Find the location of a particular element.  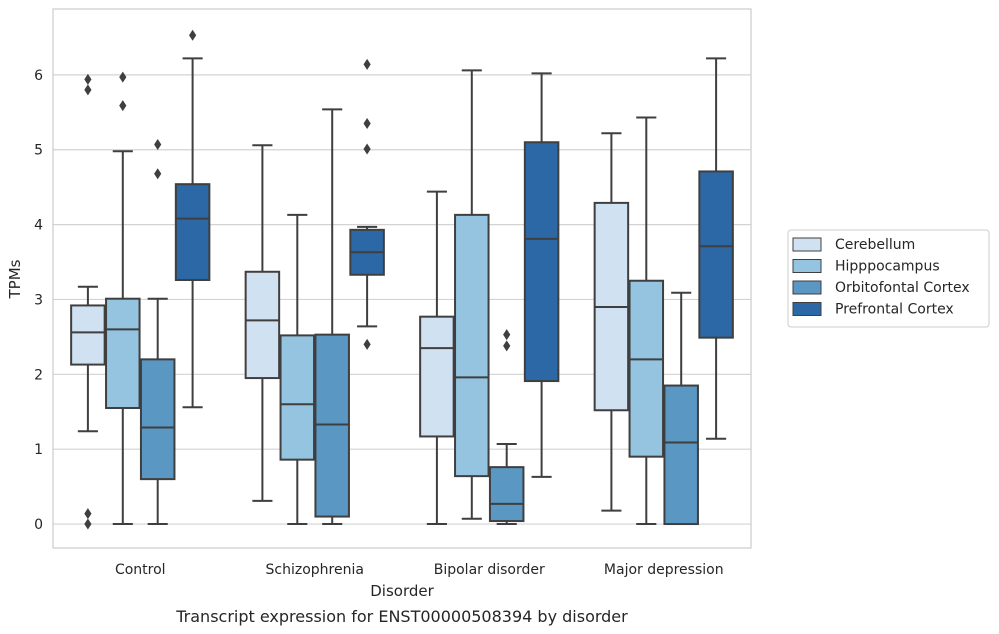

y-tick-label-5: 5 is located at coordinates (38, 151).